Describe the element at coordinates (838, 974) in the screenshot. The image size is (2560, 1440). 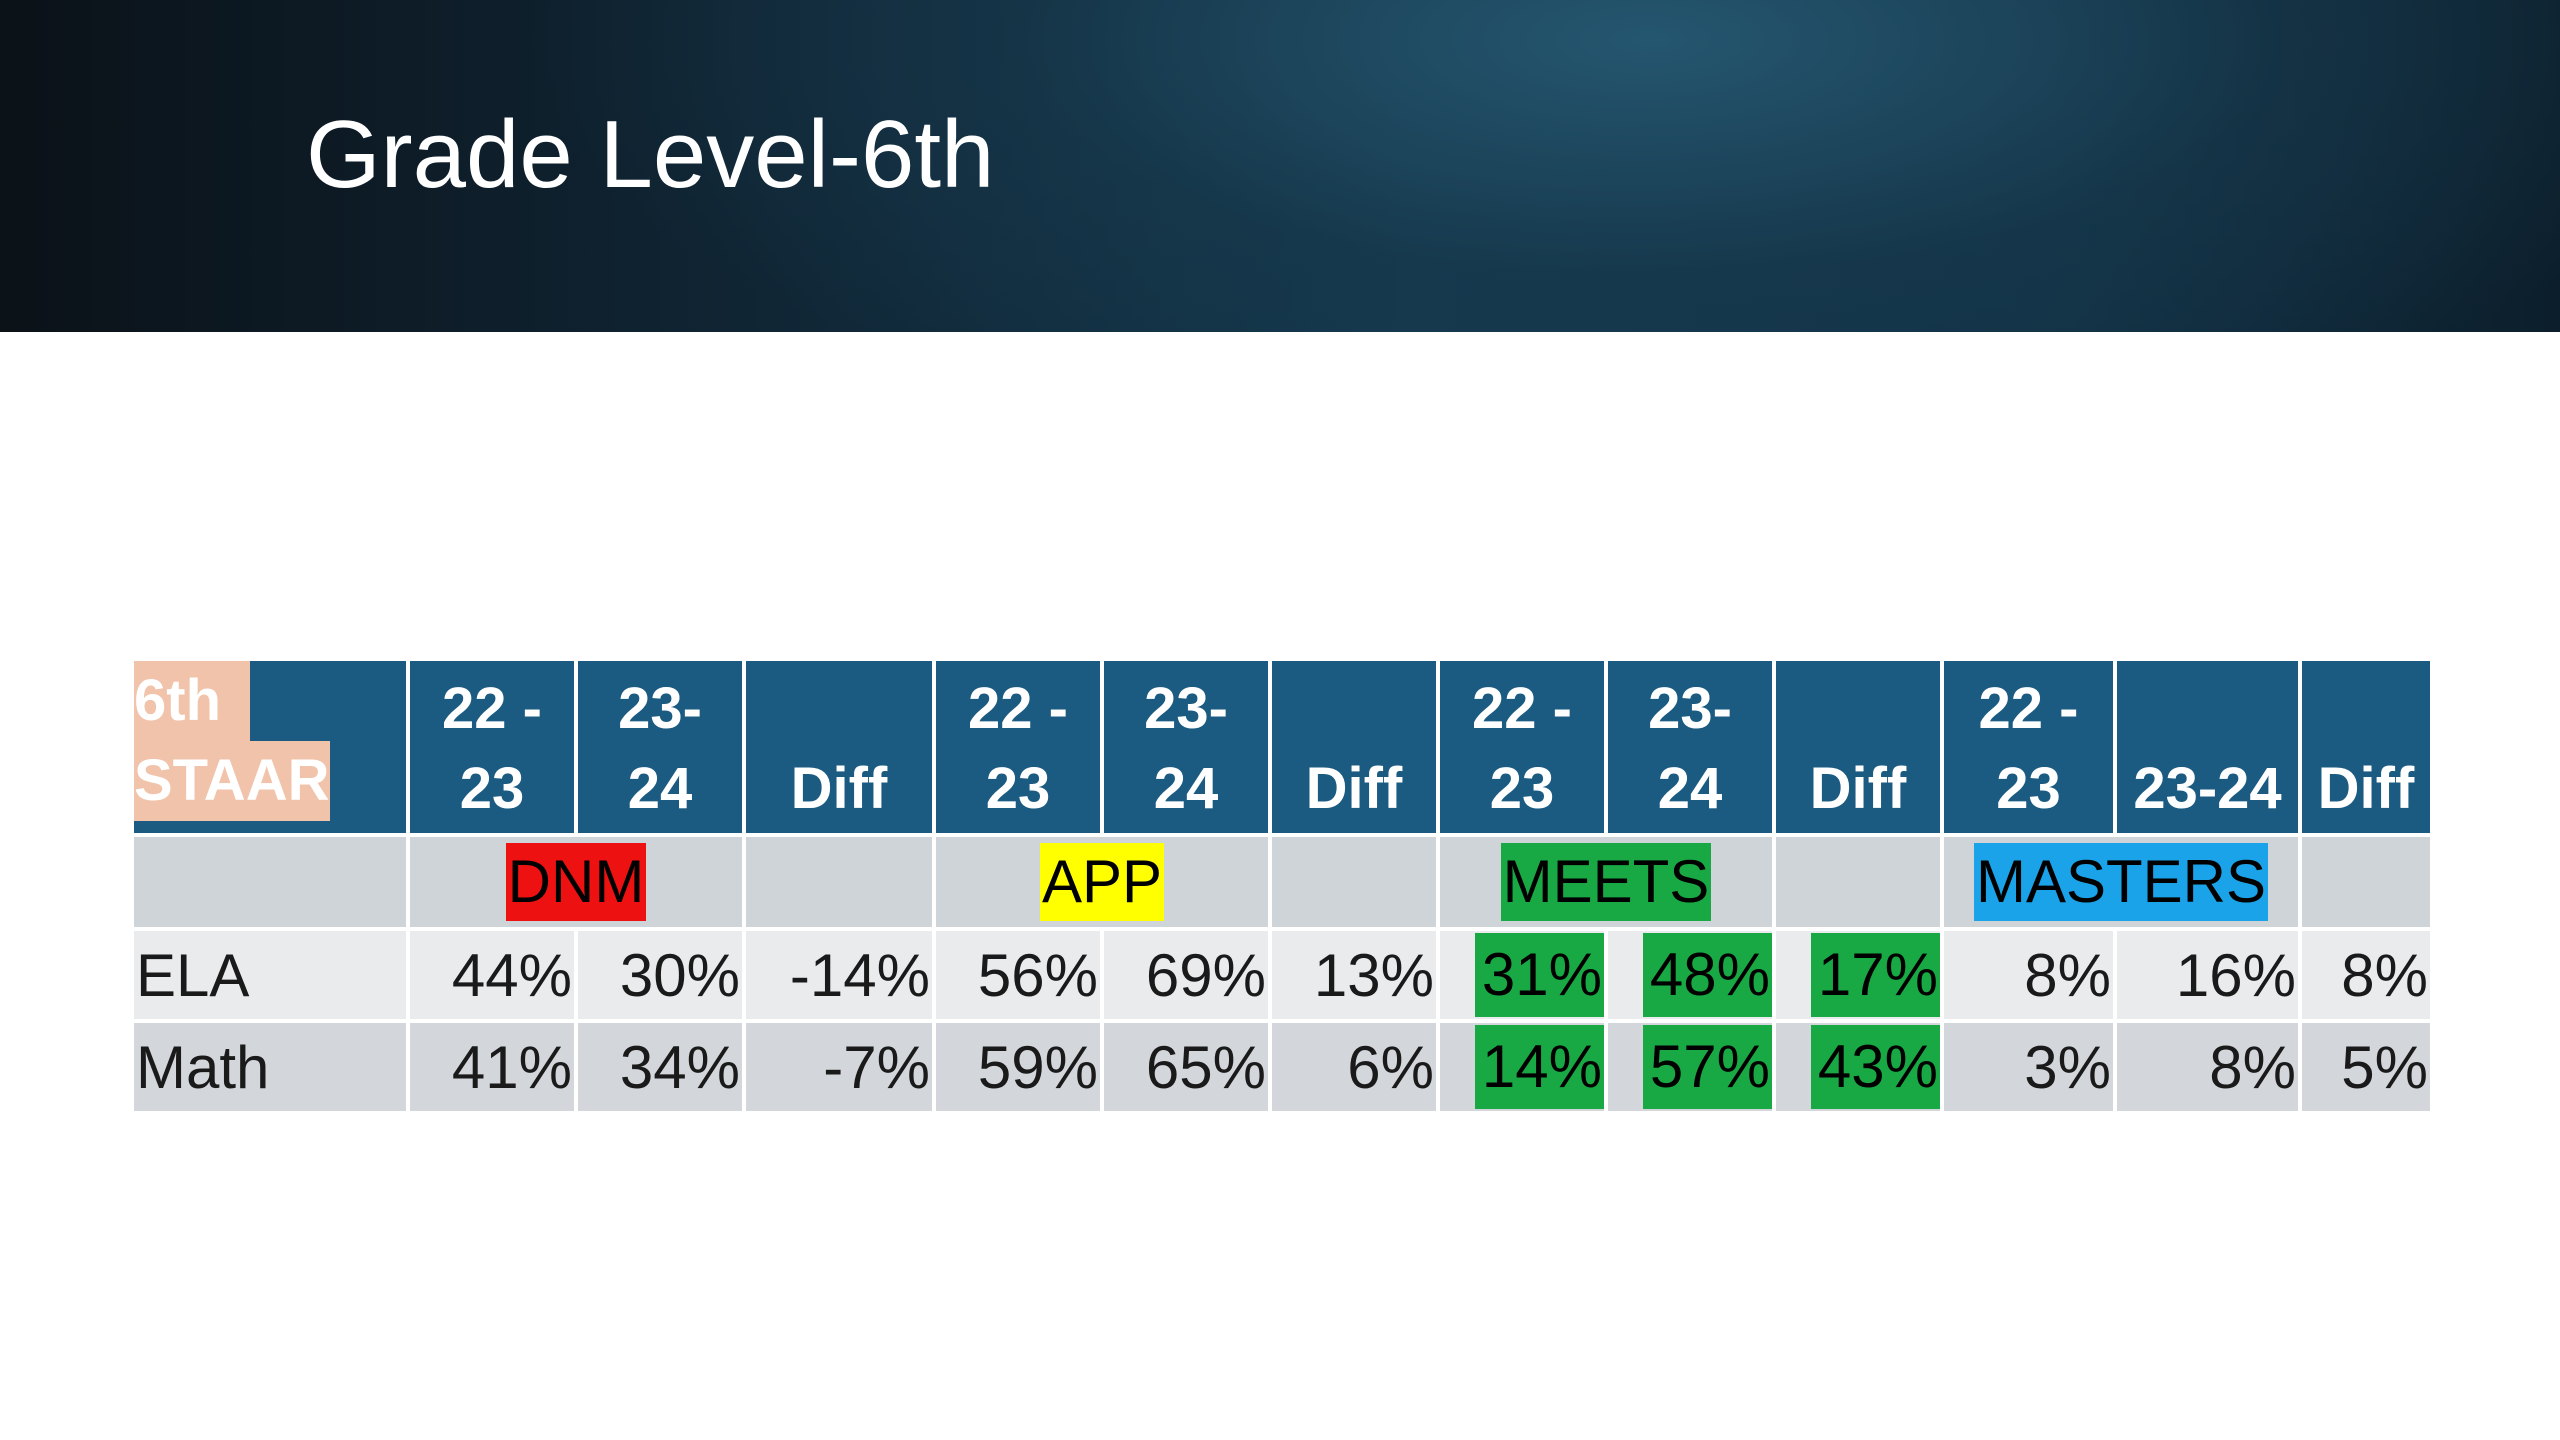
I see `table-cell: -14%` at that location.